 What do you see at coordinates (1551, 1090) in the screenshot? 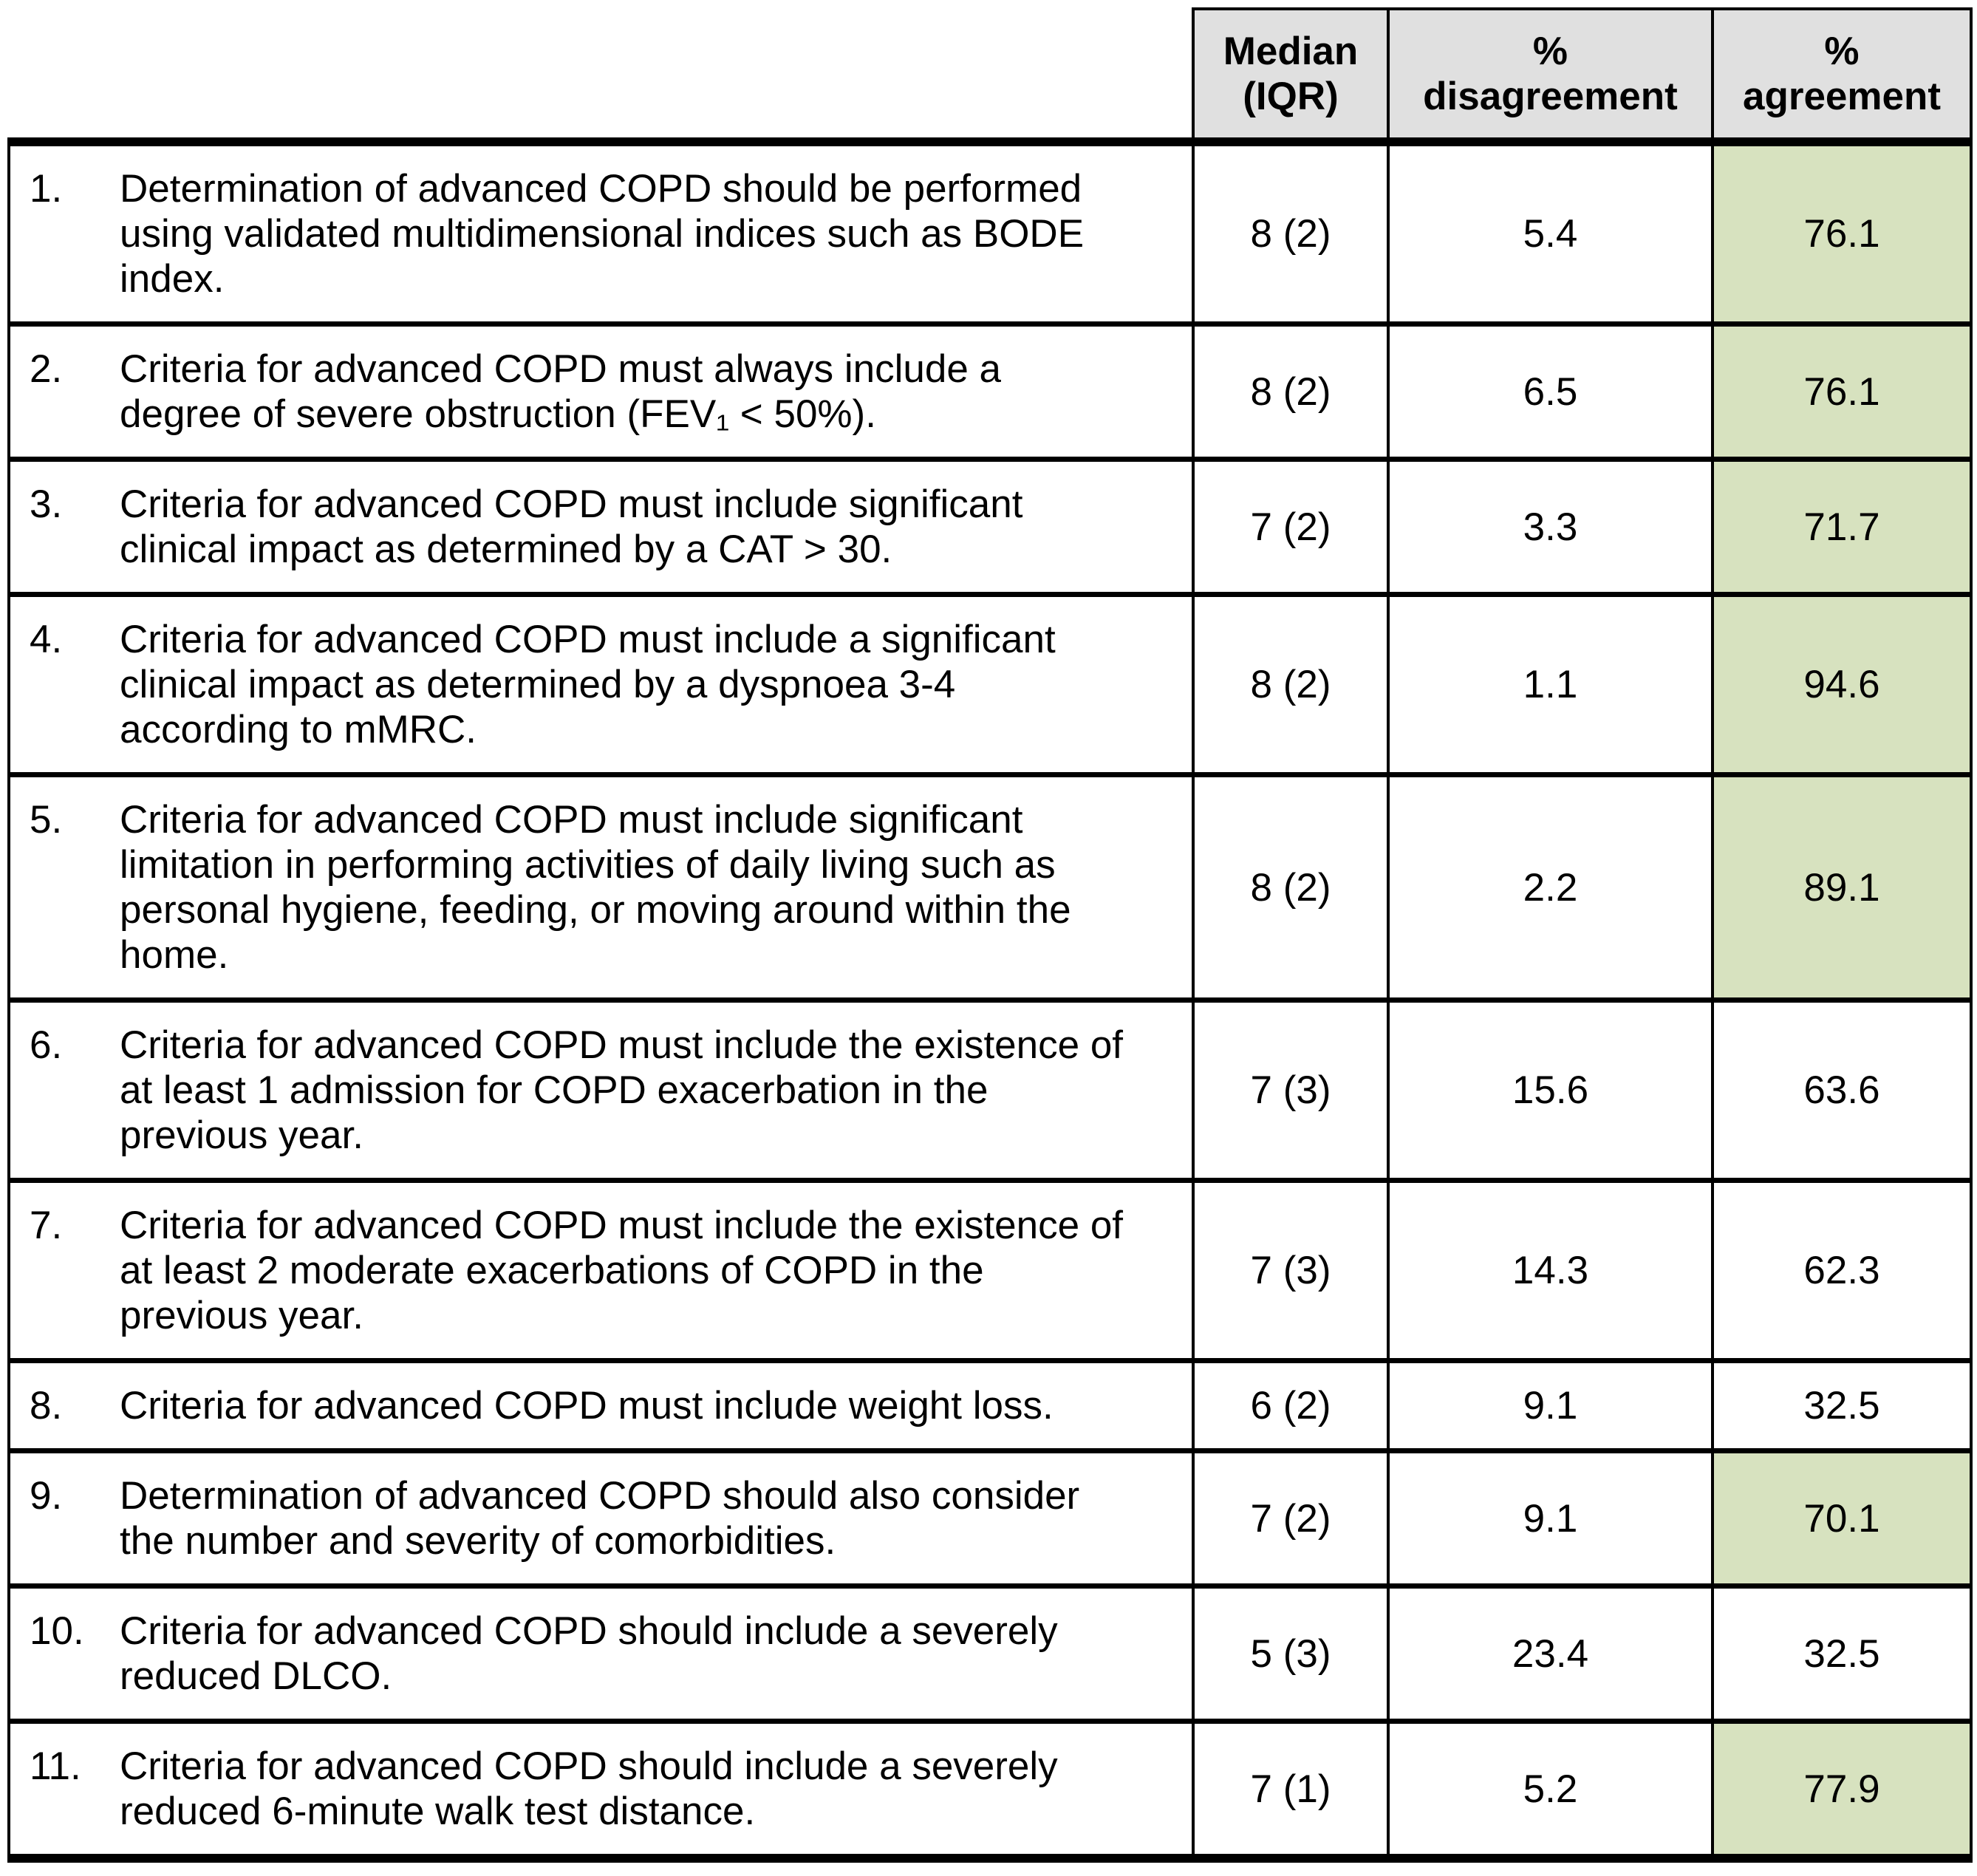
I see `disagreement-cell: 15.6` at bounding box center [1551, 1090].